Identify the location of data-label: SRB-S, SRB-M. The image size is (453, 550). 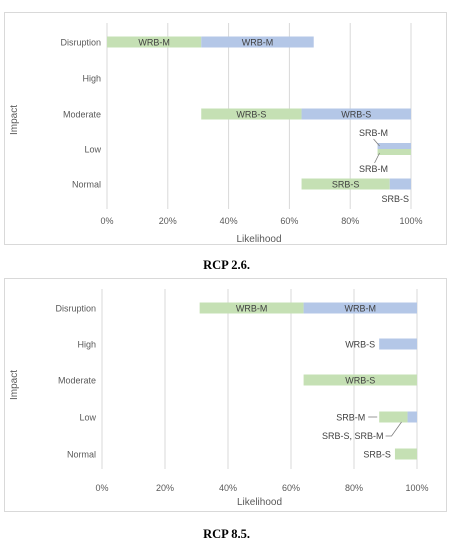
(353, 436).